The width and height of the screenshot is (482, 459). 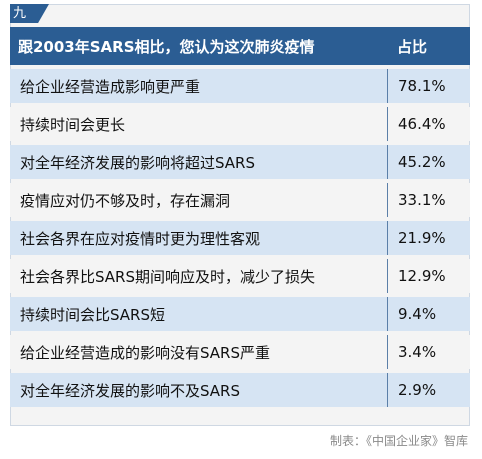 I want to click on table-header-row: 跟2003年SARS相比，您认为这次肺炎疫情 占比, so click(x=240, y=46).